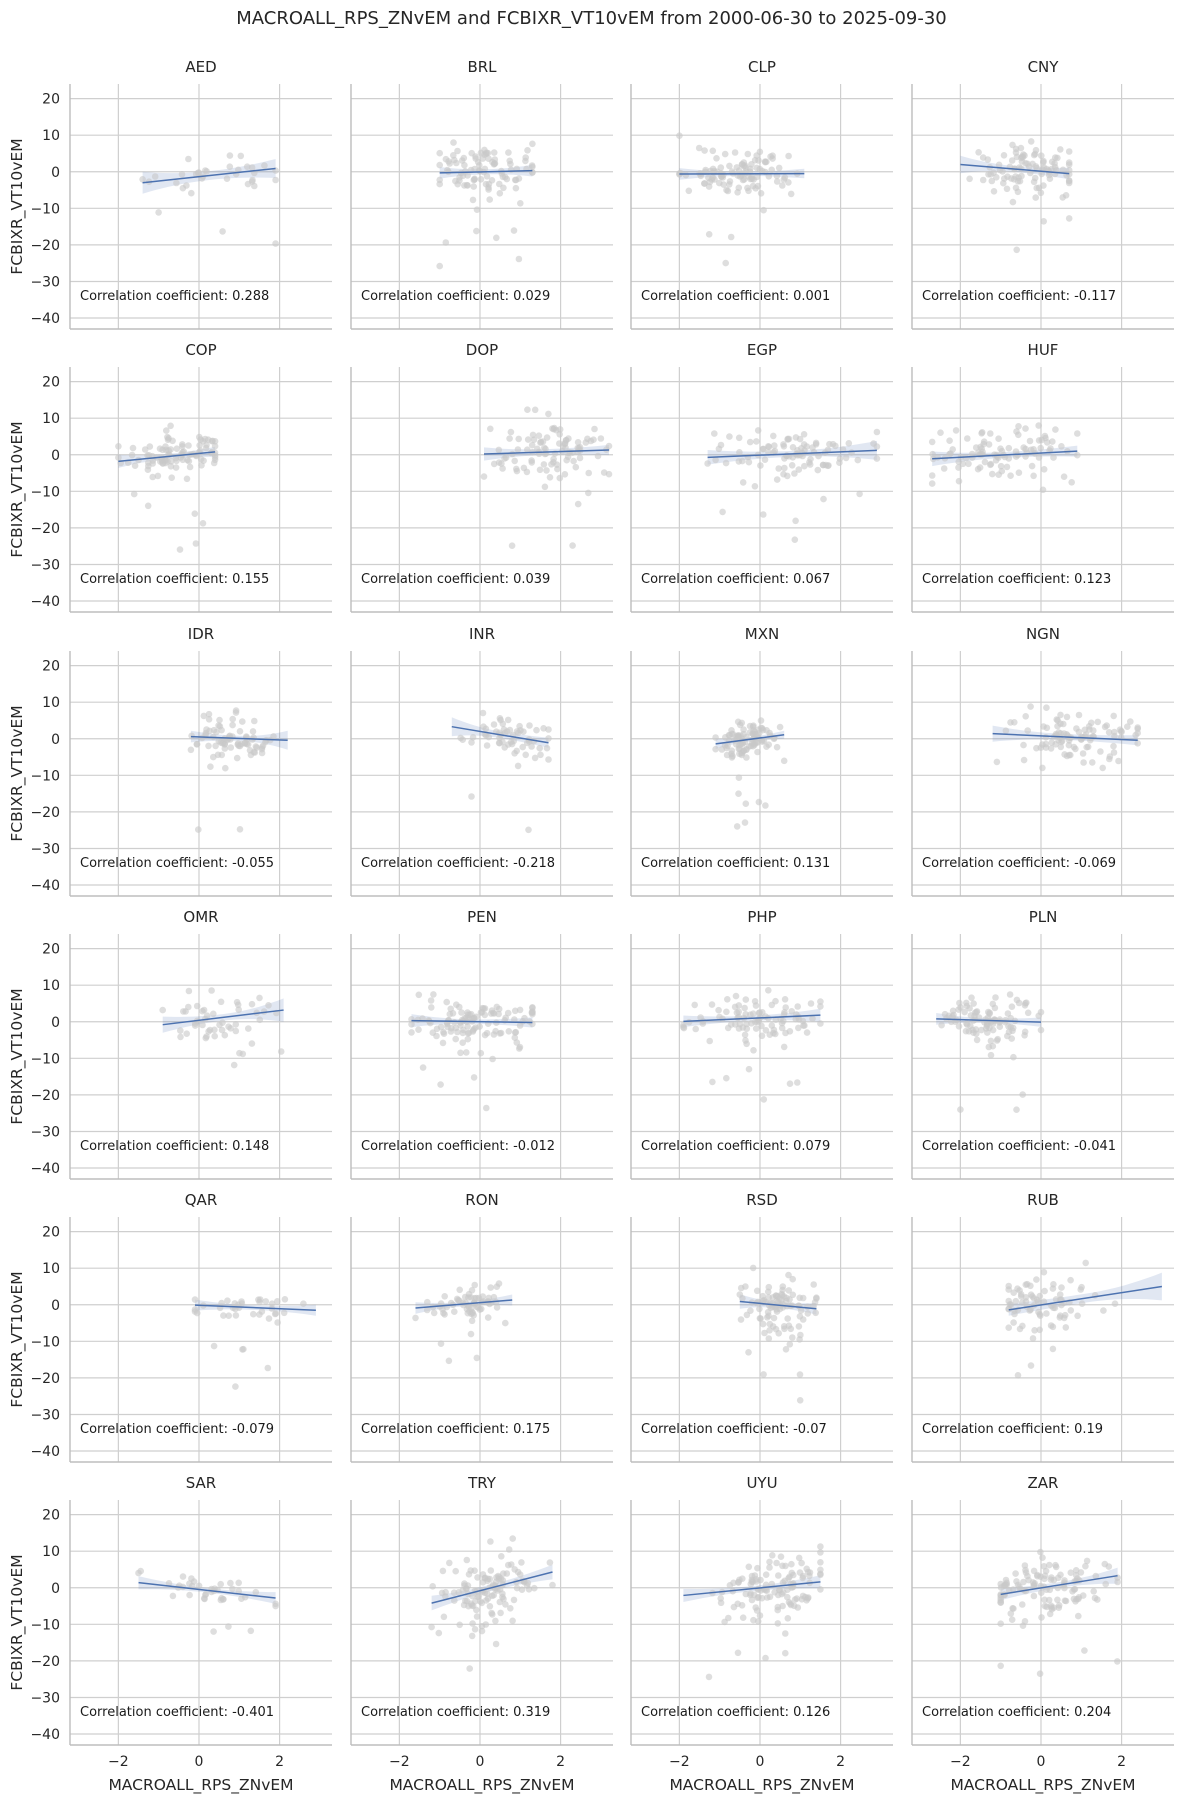  What do you see at coordinates (811, 863) in the screenshot?
I see `correlation-value: 0.131` at bounding box center [811, 863].